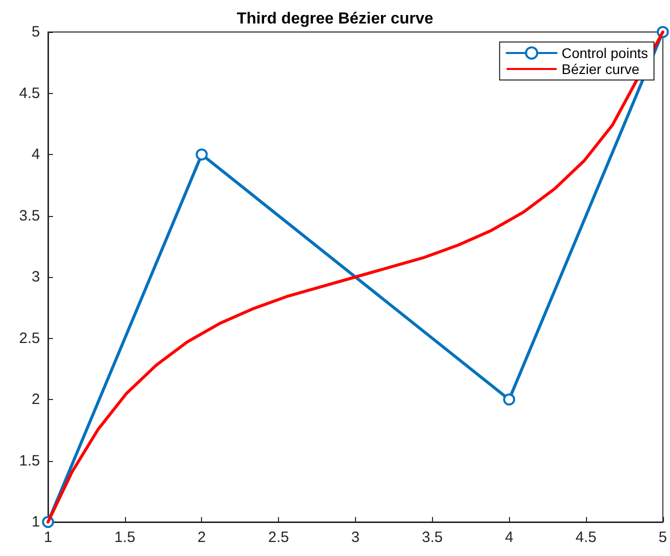  Describe the element at coordinates (36, 522) in the screenshot. I see `y-tick-label: 1` at that location.